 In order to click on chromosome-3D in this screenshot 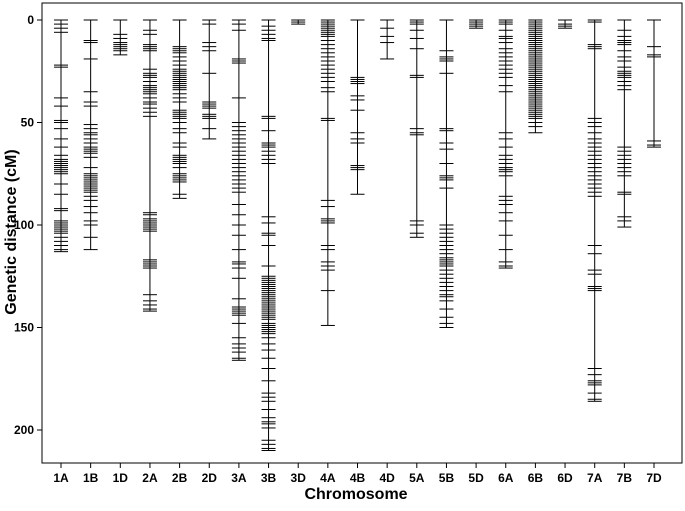, I will do `click(298, 22)`.